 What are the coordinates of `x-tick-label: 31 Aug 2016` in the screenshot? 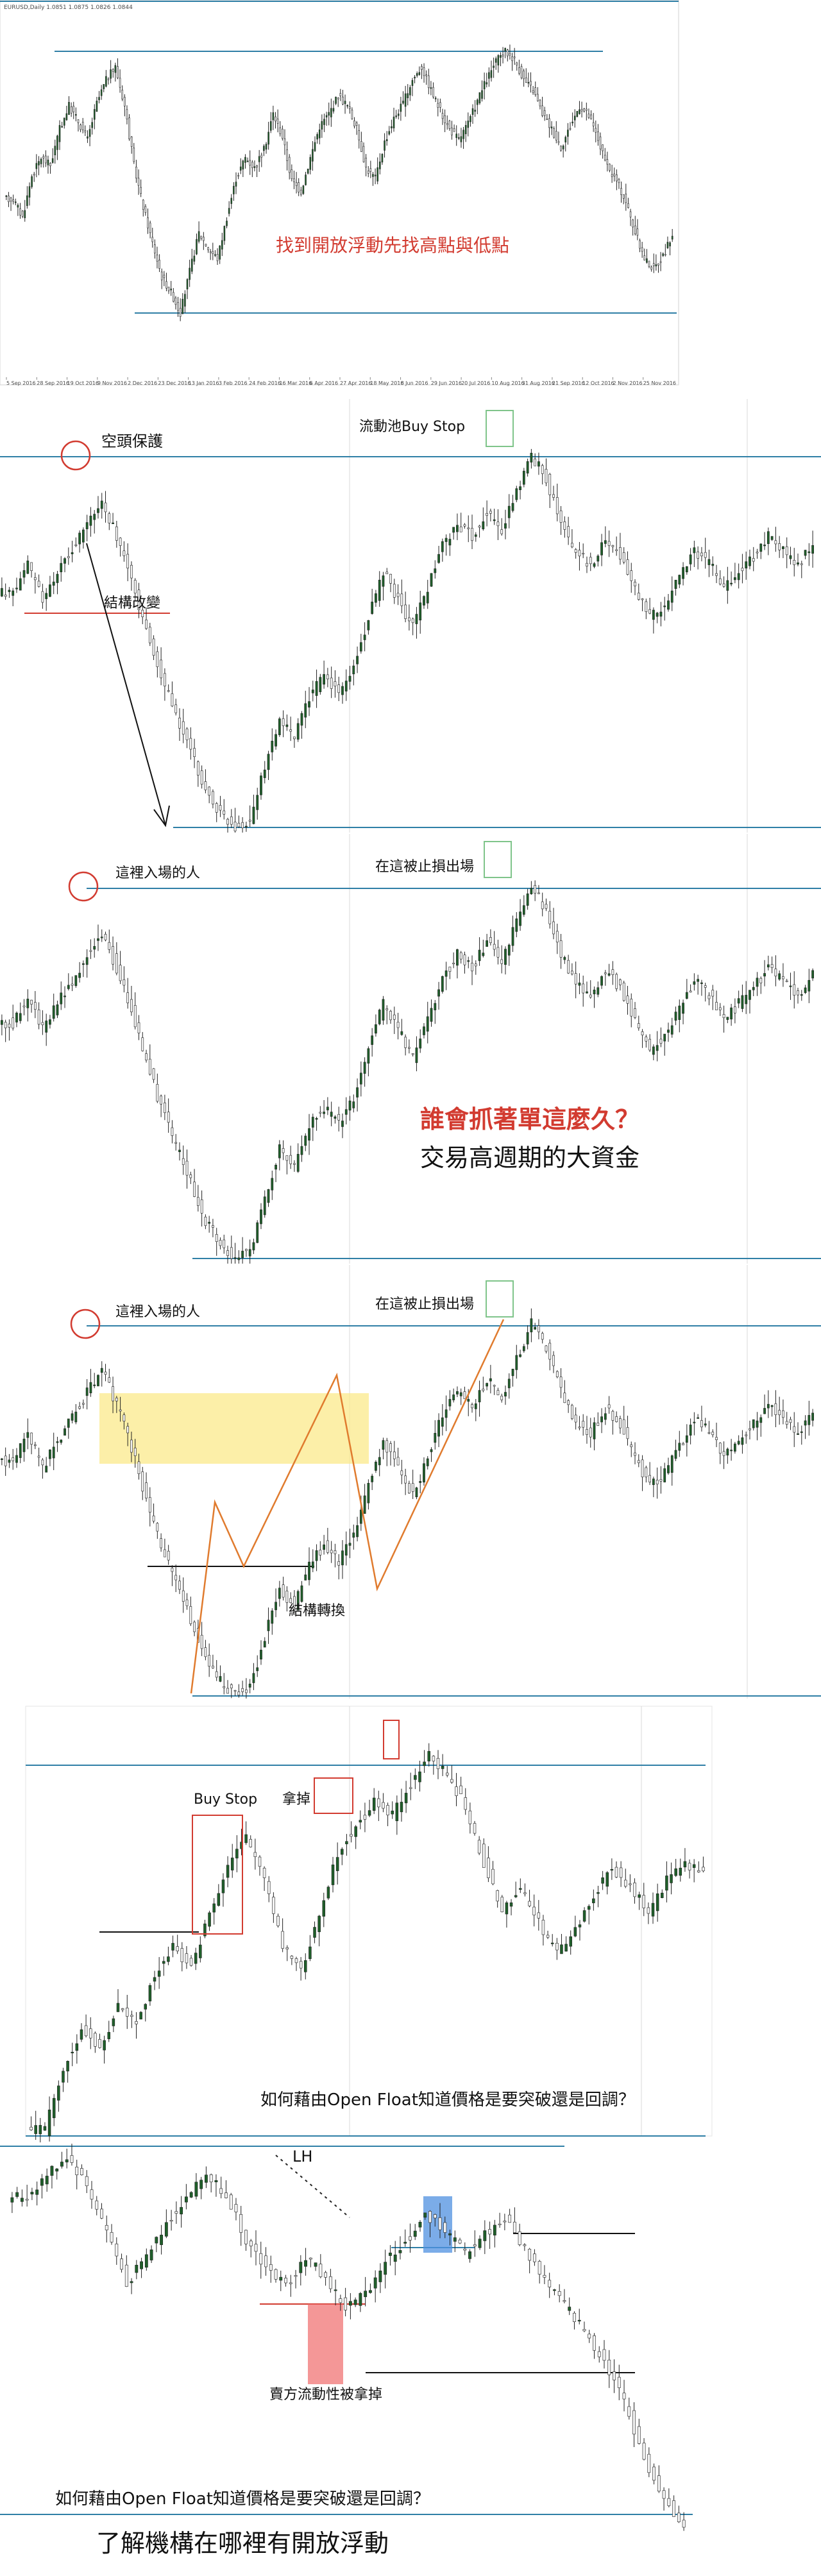 It's located at (538, 383).